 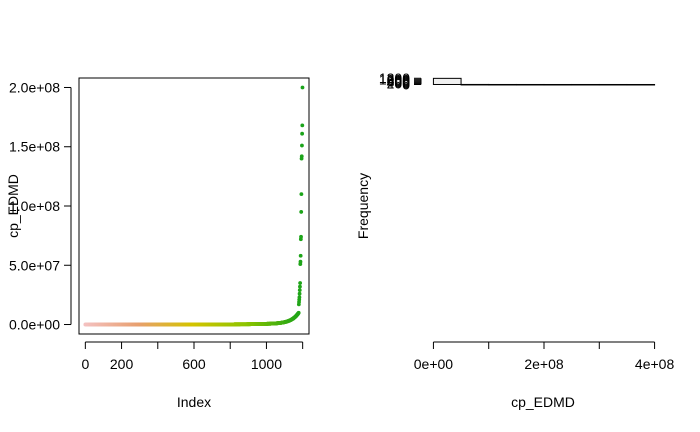 I want to click on scatter-y-tick-label: 5.0e+07, so click(x=34, y=265).